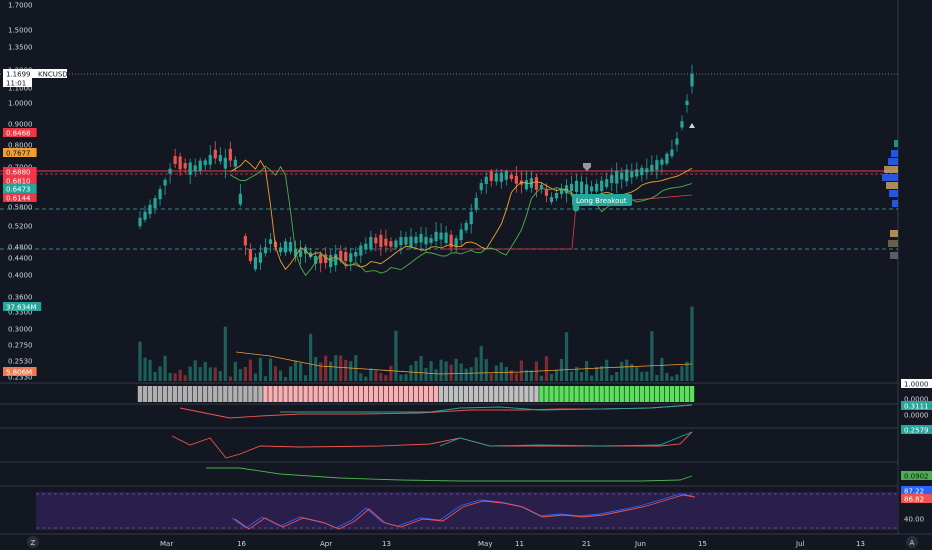  I want to click on timezone-button: Z, so click(33, 542).